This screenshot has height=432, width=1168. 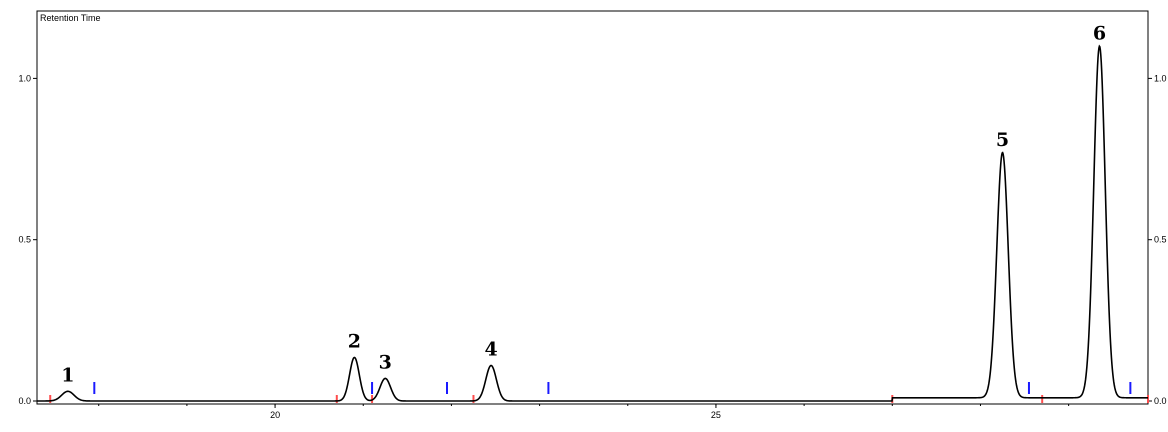 I want to click on x-tick-label-20: 20, so click(x=275, y=415).